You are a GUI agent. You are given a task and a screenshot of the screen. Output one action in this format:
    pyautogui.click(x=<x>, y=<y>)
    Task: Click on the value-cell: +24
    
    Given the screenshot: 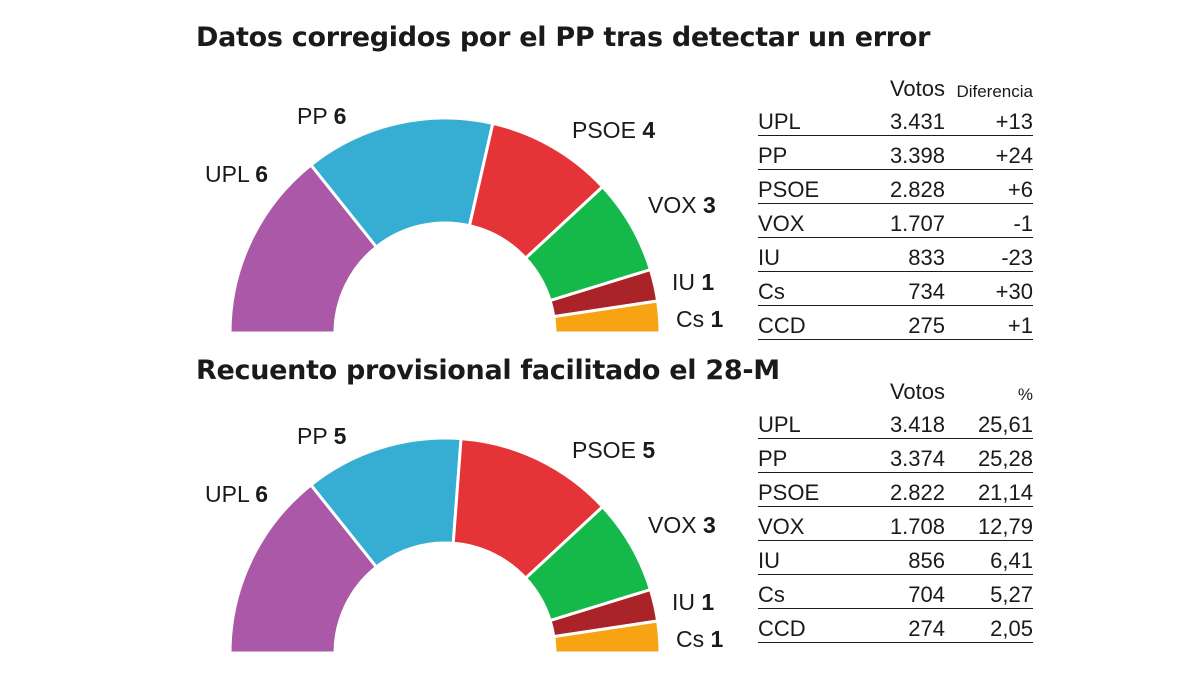 What is the action you would take?
    pyautogui.click(x=989, y=152)
    